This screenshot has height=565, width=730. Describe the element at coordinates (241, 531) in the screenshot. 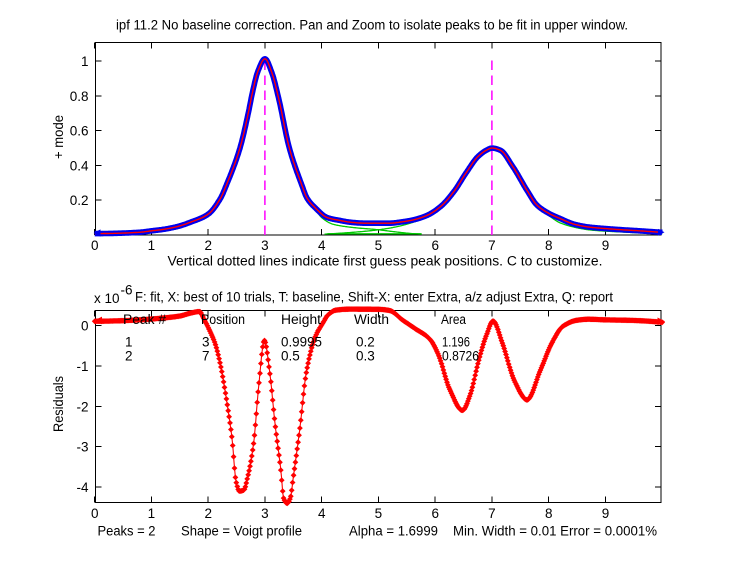

I see `svg-text: Shape = Voigt profile` at that location.